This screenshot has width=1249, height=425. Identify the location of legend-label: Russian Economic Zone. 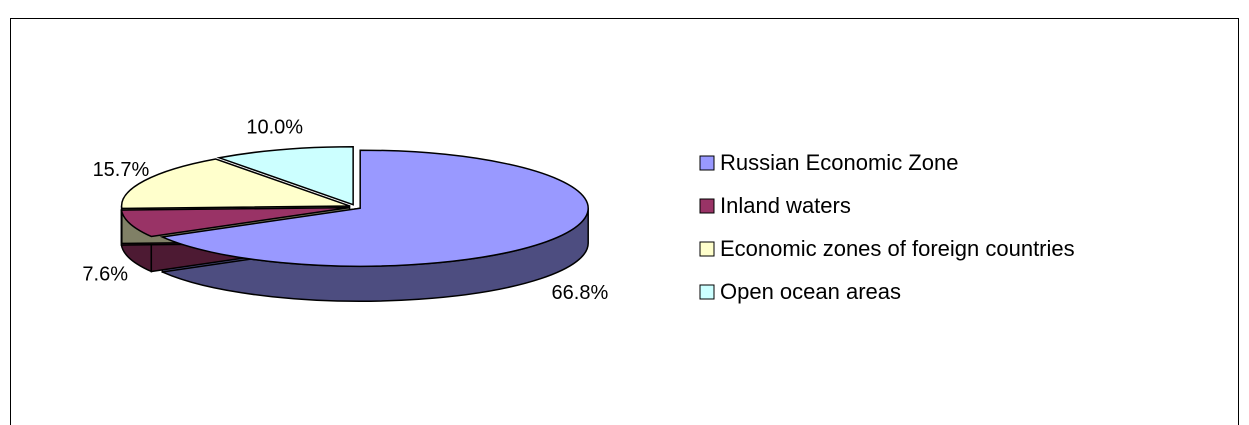
(839, 162).